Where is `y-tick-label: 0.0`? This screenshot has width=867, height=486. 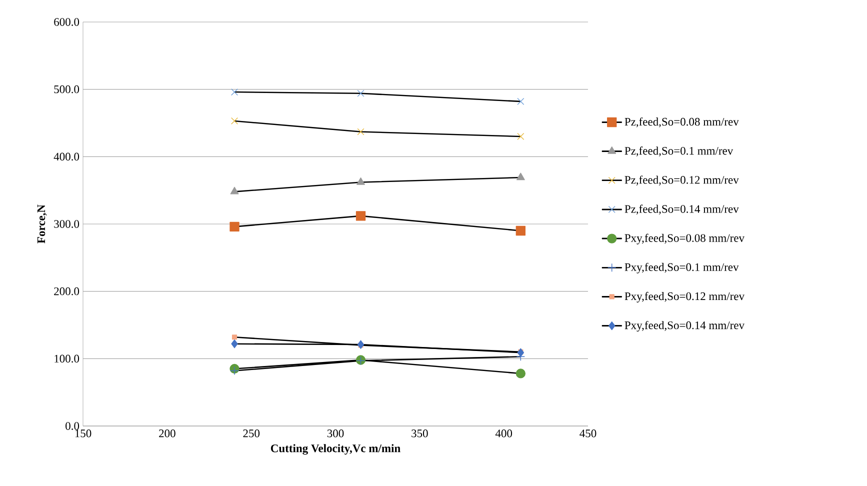
y-tick-label: 0.0 is located at coordinates (73, 426).